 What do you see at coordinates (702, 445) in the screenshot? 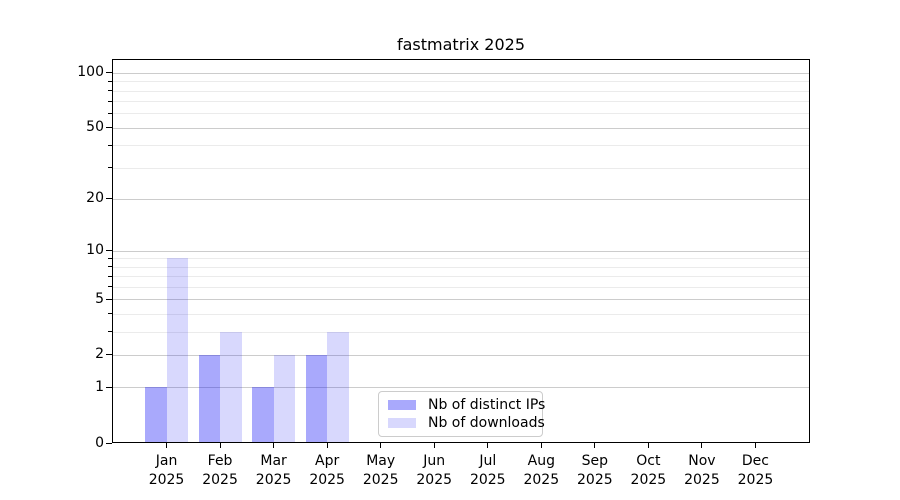
I see `x-tick-nov` at bounding box center [702, 445].